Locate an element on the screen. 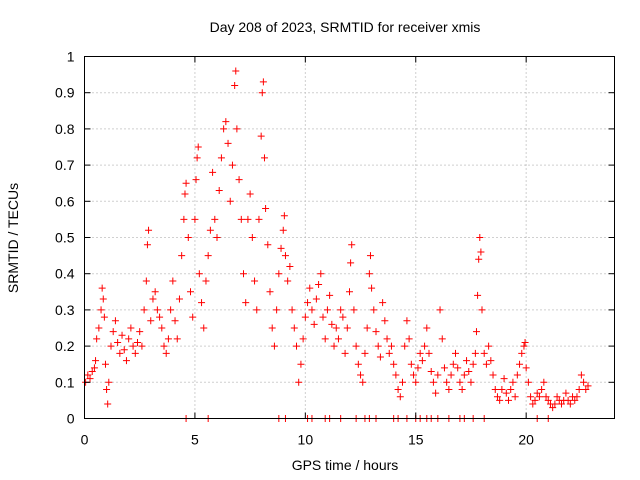 Image resolution: width=640 pixels, height=480 pixels. y-axis-label: SRMTID / TECUs is located at coordinates (13, 238).